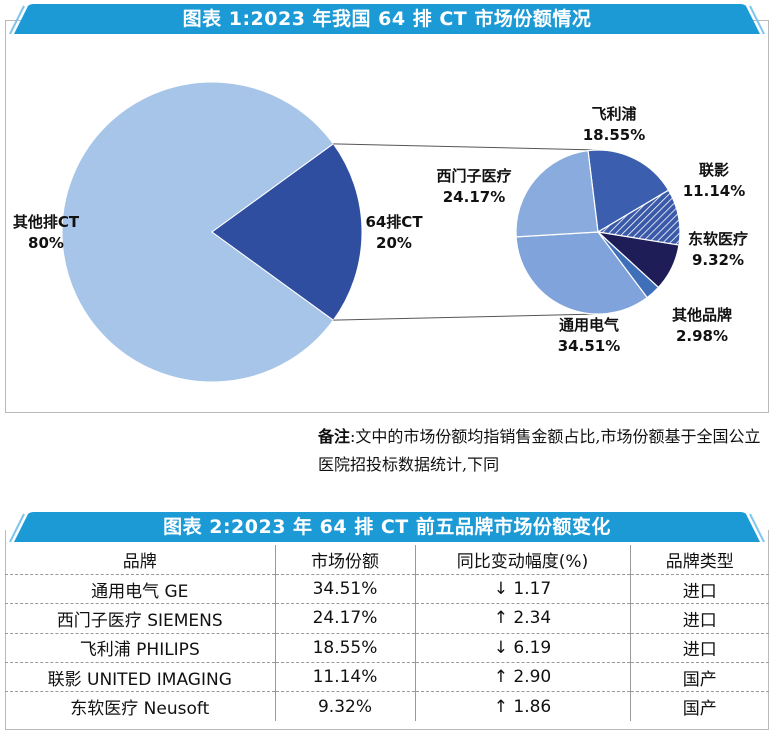 This screenshot has height=733, width=774. Describe the element at coordinates (523, 560) in the screenshot. I see `header-change: 同比变动幅度(%)` at that location.